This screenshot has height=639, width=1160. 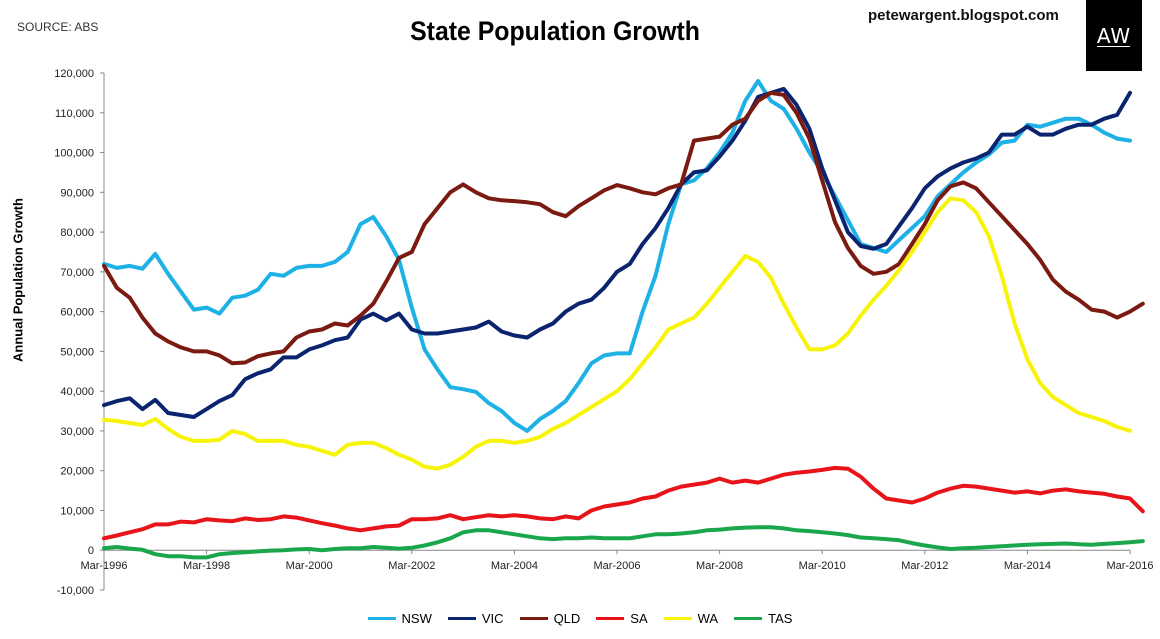 What do you see at coordinates (399, 618) in the screenshot?
I see `legend-item-nsw: NSW` at bounding box center [399, 618].